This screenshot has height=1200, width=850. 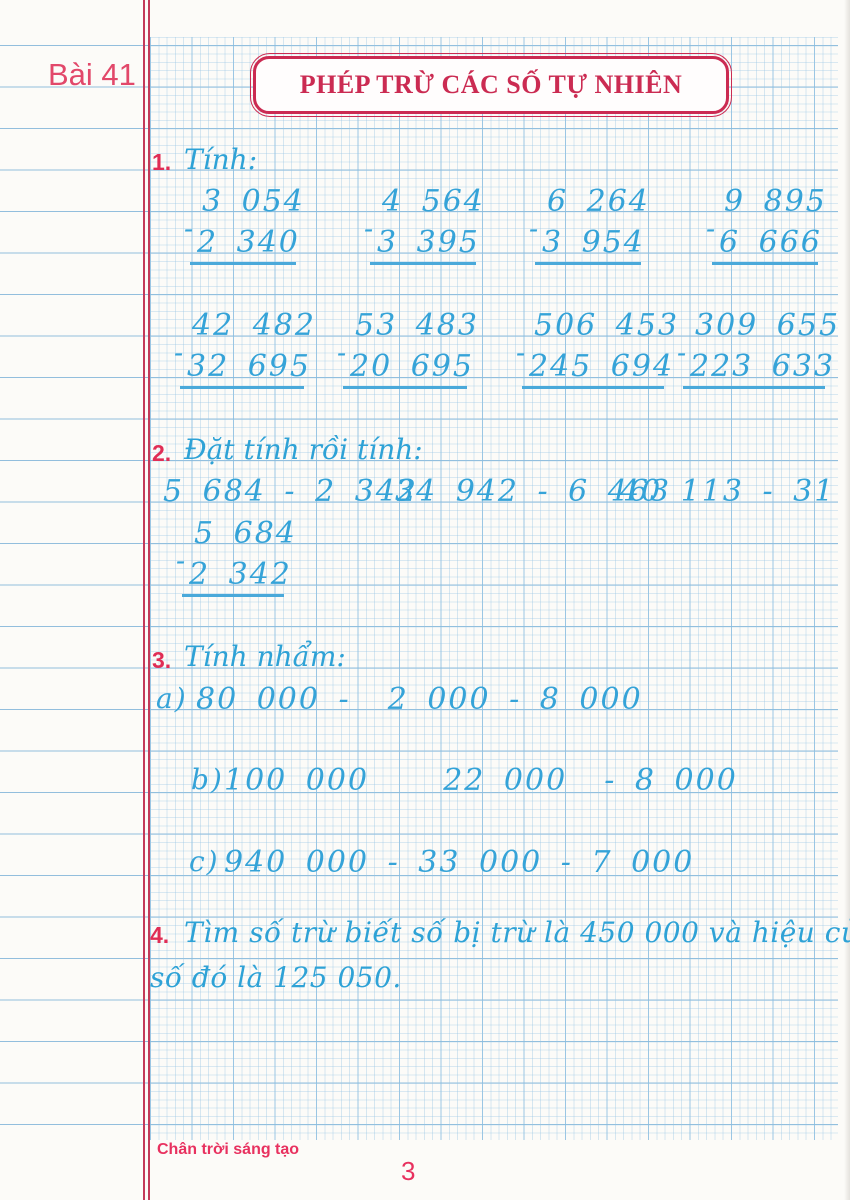 What do you see at coordinates (204, 861) in the screenshot?
I see `item-letter: c)` at bounding box center [204, 861].